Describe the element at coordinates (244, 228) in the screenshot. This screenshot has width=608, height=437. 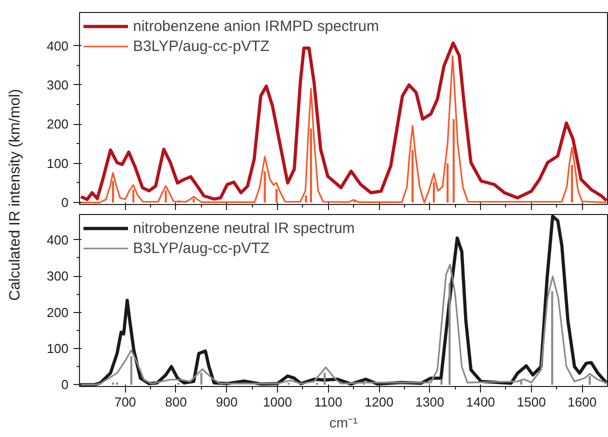
I see `legend-label: nitrobenzene neutral IR spectrum` at that location.